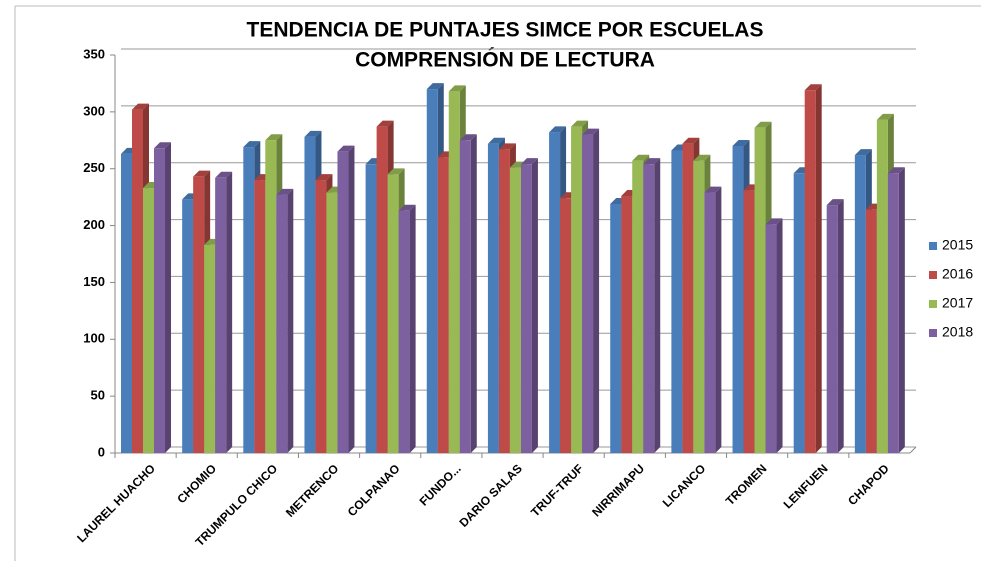  I want to click on chart-title: TENDENCIA DE PUNTAJES SIMCE POR ESCUELAS, so click(505, 30).